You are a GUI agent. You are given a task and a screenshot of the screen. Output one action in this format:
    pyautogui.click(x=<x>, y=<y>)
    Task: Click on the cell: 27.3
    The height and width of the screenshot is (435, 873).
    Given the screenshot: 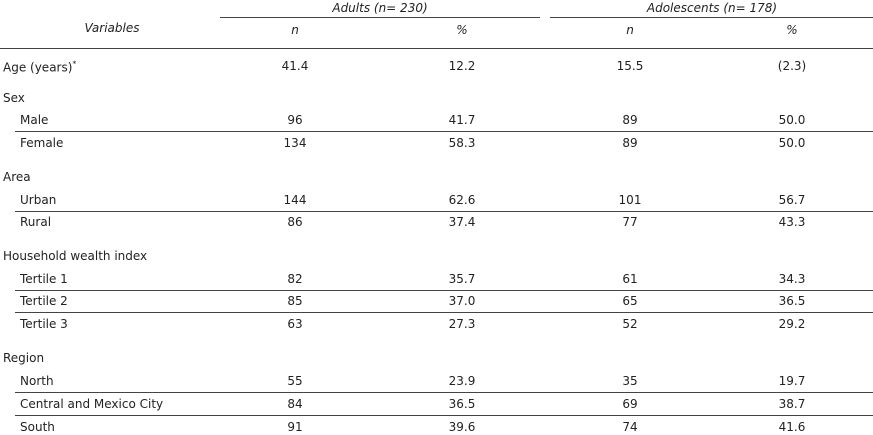 What is the action you would take?
    pyautogui.click(x=462, y=324)
    